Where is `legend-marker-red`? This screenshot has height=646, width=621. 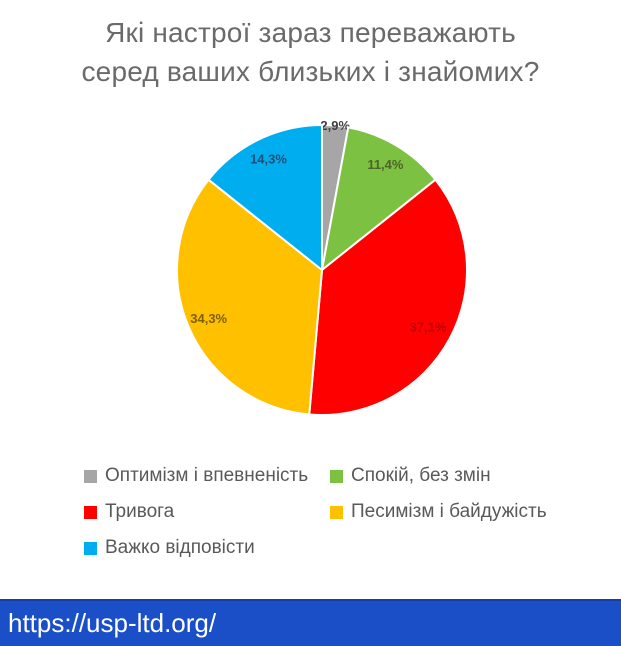
legend-marker-red is located at coordinates (90, 512).